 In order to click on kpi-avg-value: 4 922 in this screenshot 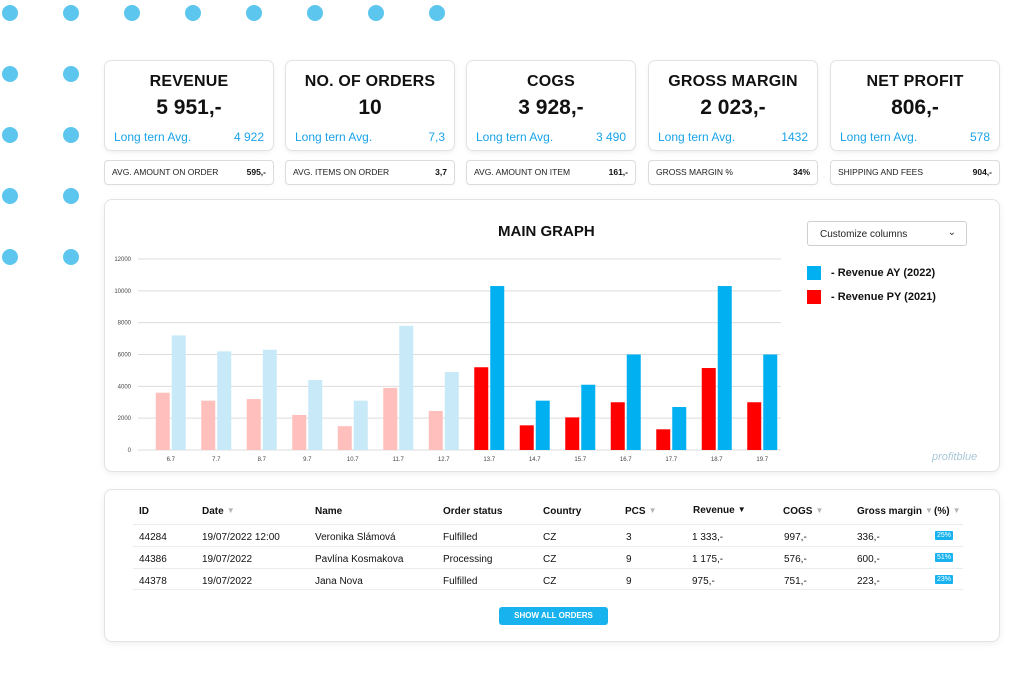, I will do `click(248, 137)`.